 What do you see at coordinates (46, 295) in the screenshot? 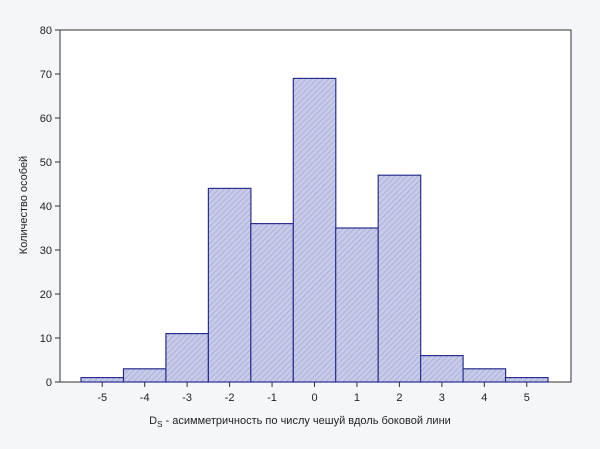
I see `y-tick-label: 20` at bounding box center [46, 295].